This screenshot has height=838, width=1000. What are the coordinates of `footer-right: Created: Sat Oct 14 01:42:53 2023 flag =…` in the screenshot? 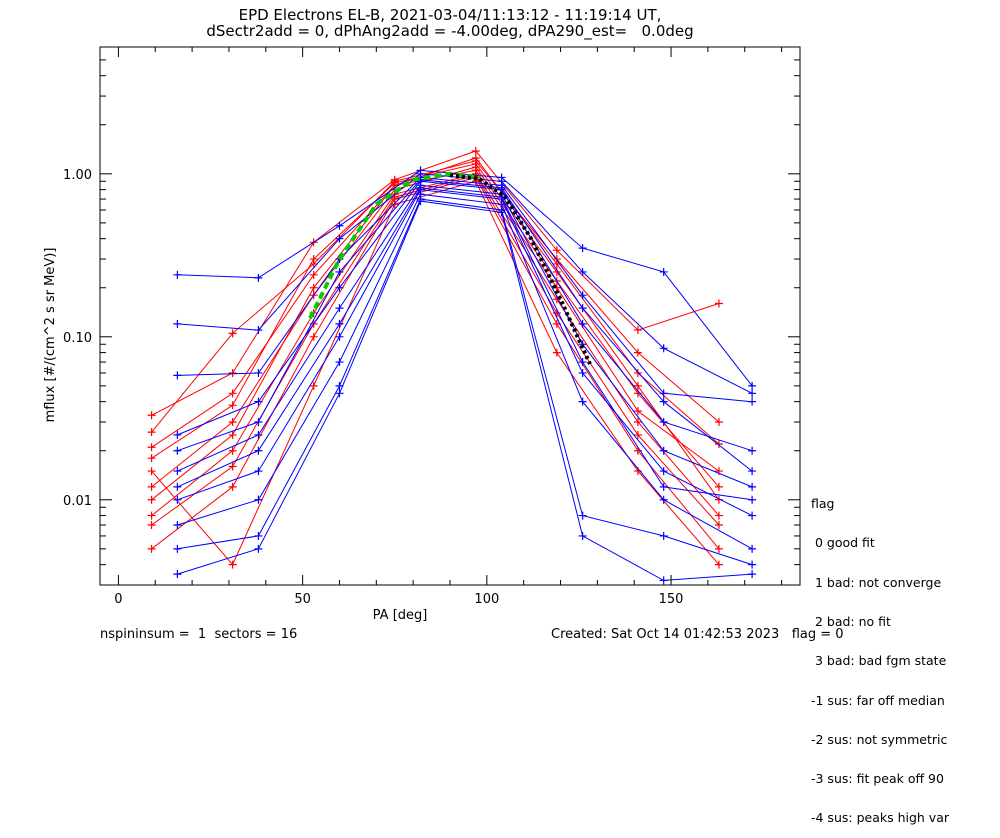 It's located at (697, 634).